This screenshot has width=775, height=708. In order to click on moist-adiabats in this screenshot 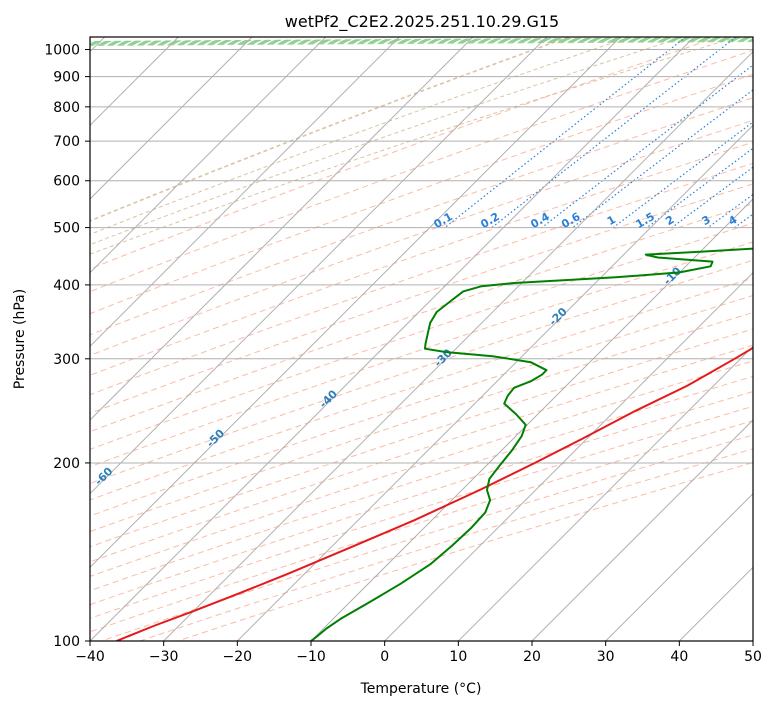, I will do `click(421, 42)`.